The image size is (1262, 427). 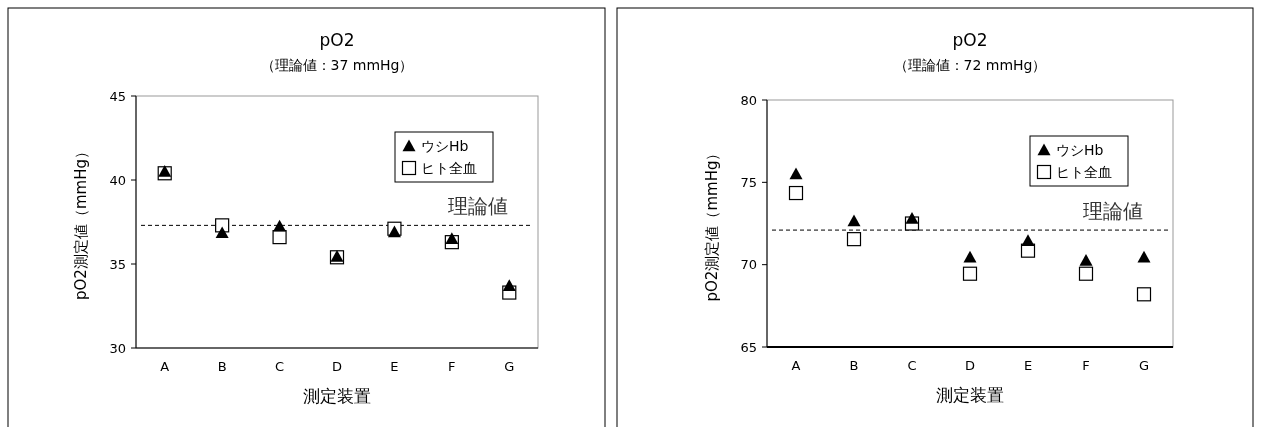 I want to click on chart-subtitle: （理論値：37 mmHg）, so click(x=337, y=65).